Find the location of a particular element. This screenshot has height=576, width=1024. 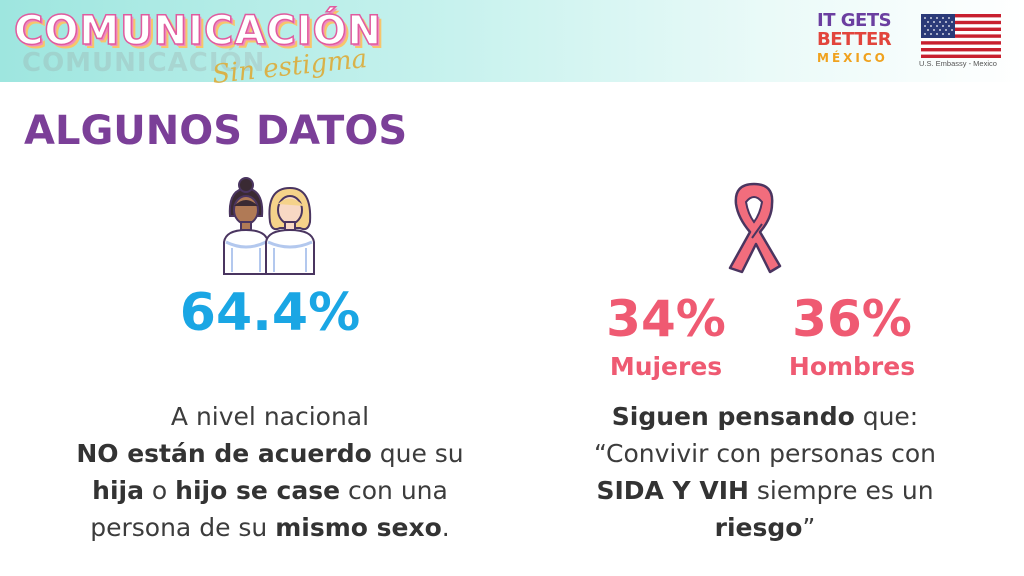

section-title: ALGUNOS DATOS is located at coordinates (216, 131).